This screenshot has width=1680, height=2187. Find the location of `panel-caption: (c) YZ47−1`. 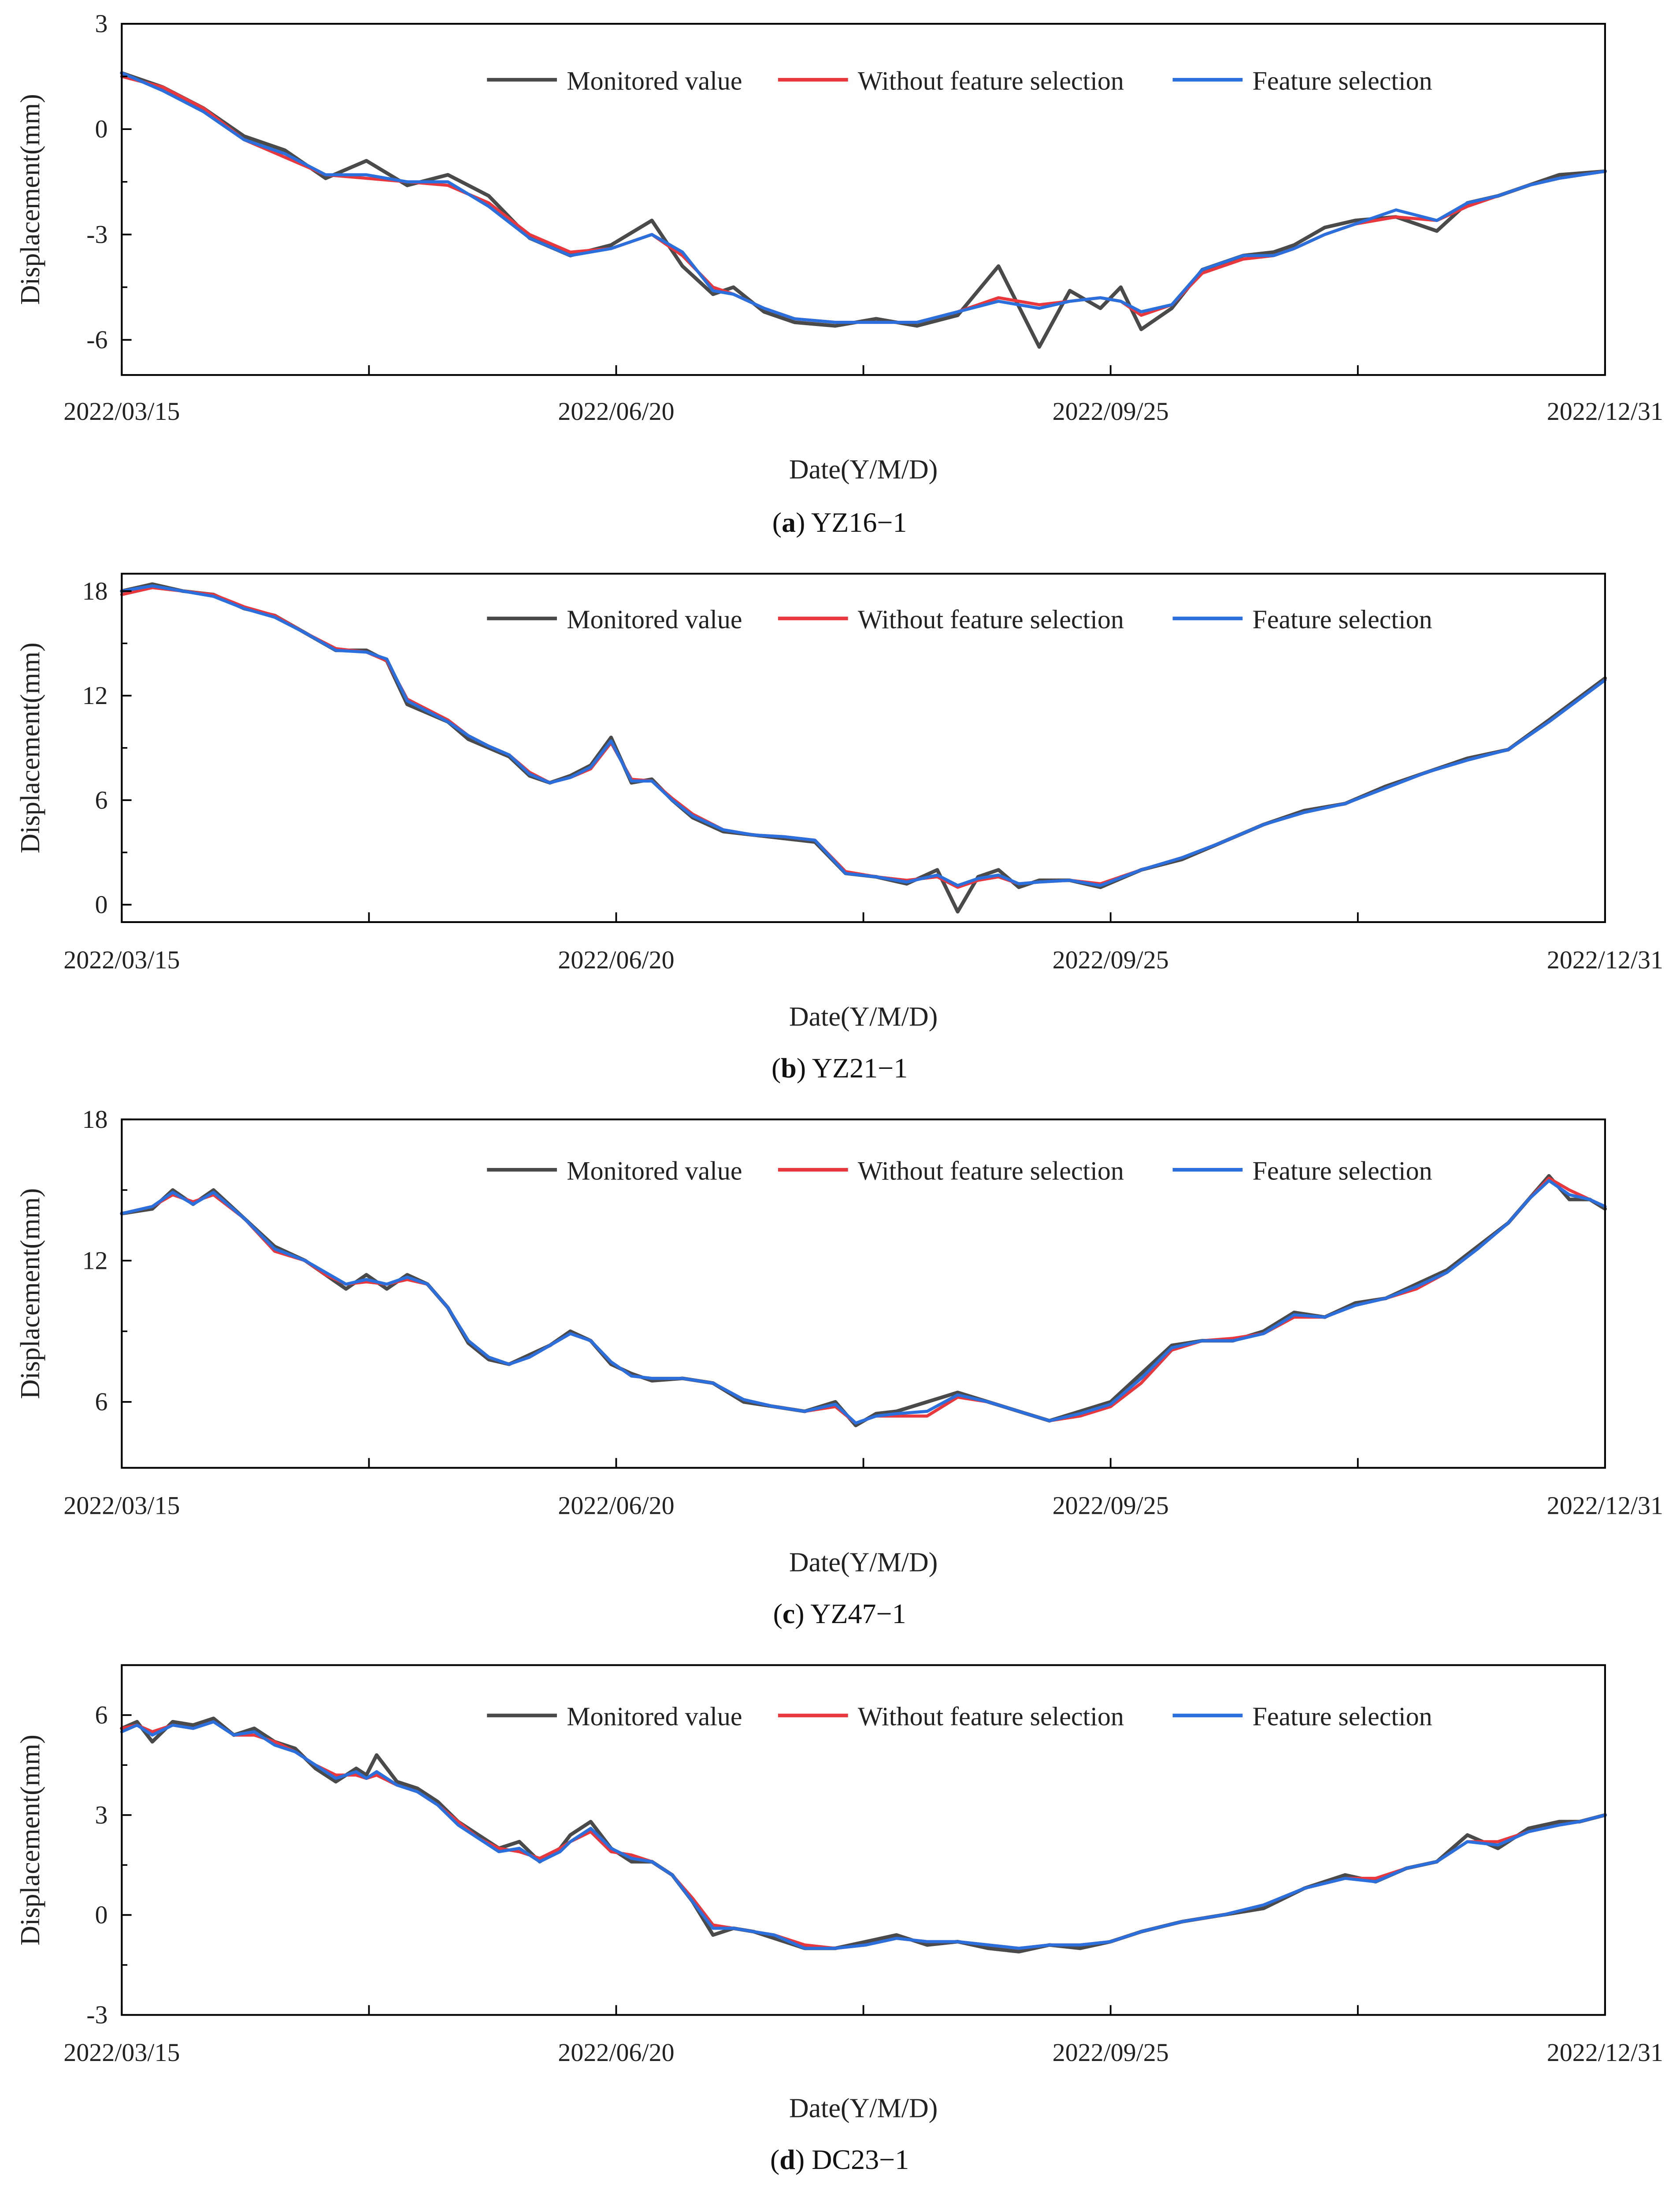

panel-caption: (c) YZ47−1 is located at coordinates (840, 1613).